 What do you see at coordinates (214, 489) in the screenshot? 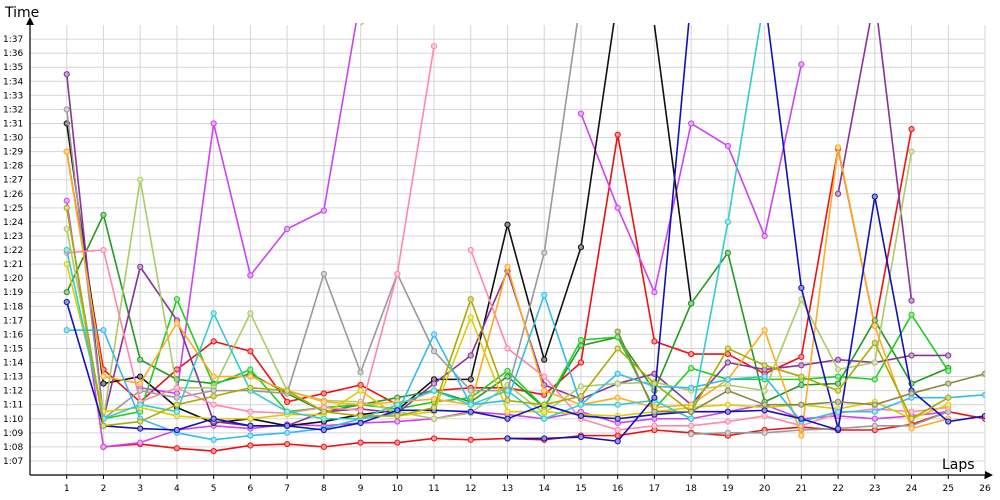
I see `x-tick-label: 5` at bounding box center [214, 489].